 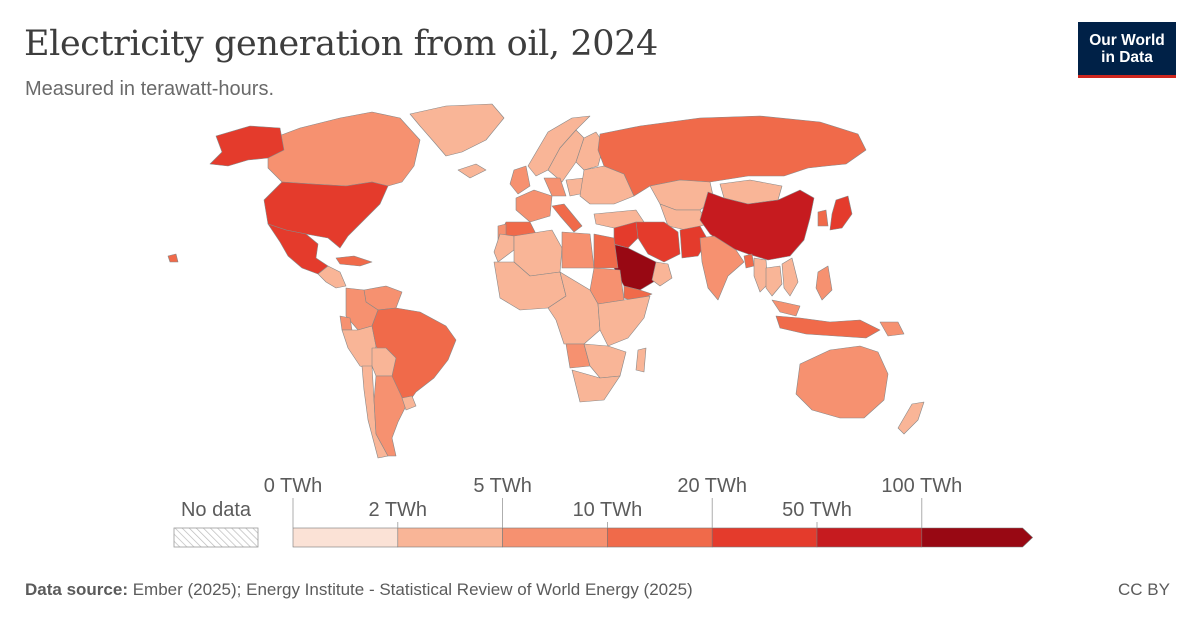 What do you see at coordinates (658, 242) in the screenshot?
I see `region-iran` at bounding box center [658, 242].